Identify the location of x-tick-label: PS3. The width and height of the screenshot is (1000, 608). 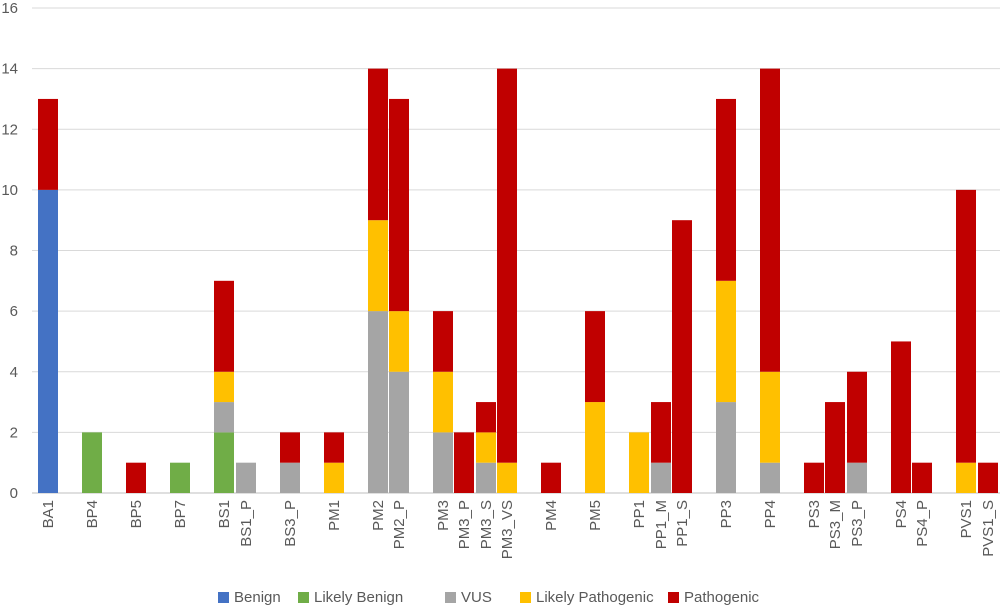
(814, 514).